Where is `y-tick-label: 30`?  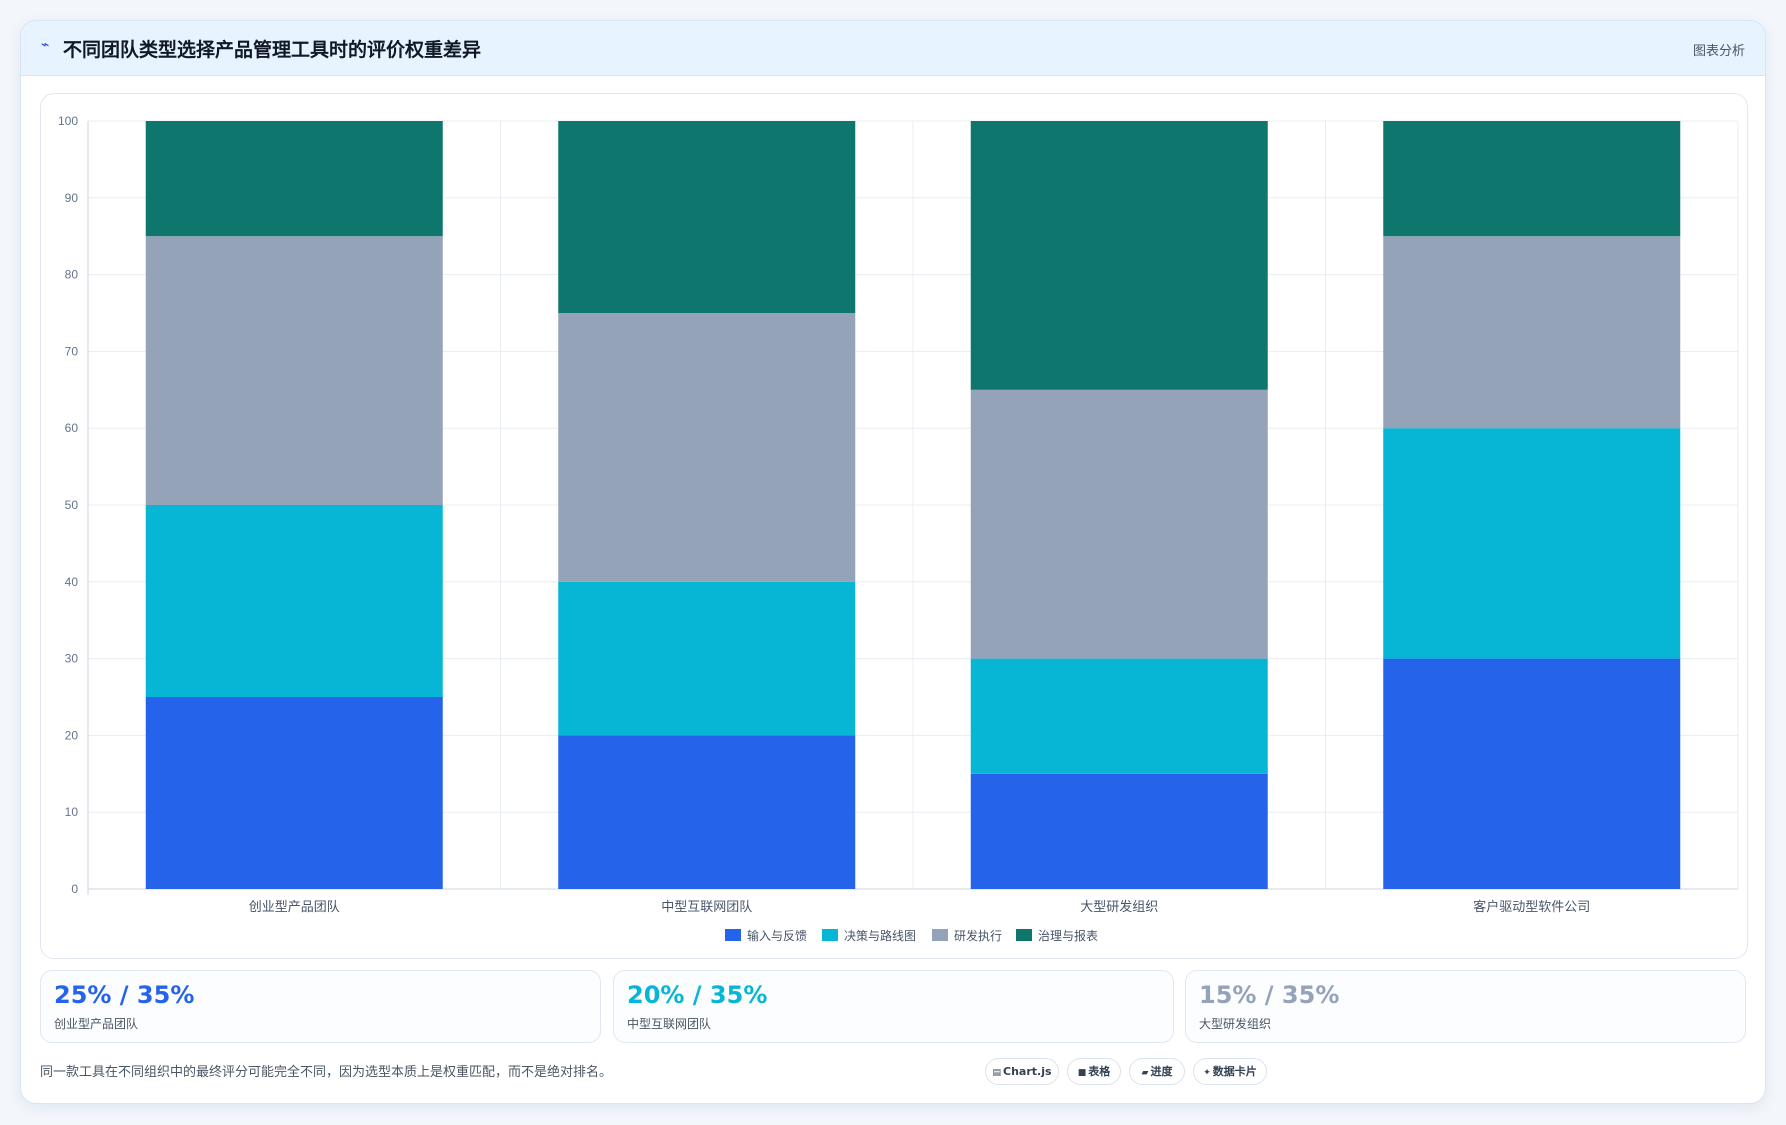
y-tick-label: 30 is located at coordinates (72, 659).